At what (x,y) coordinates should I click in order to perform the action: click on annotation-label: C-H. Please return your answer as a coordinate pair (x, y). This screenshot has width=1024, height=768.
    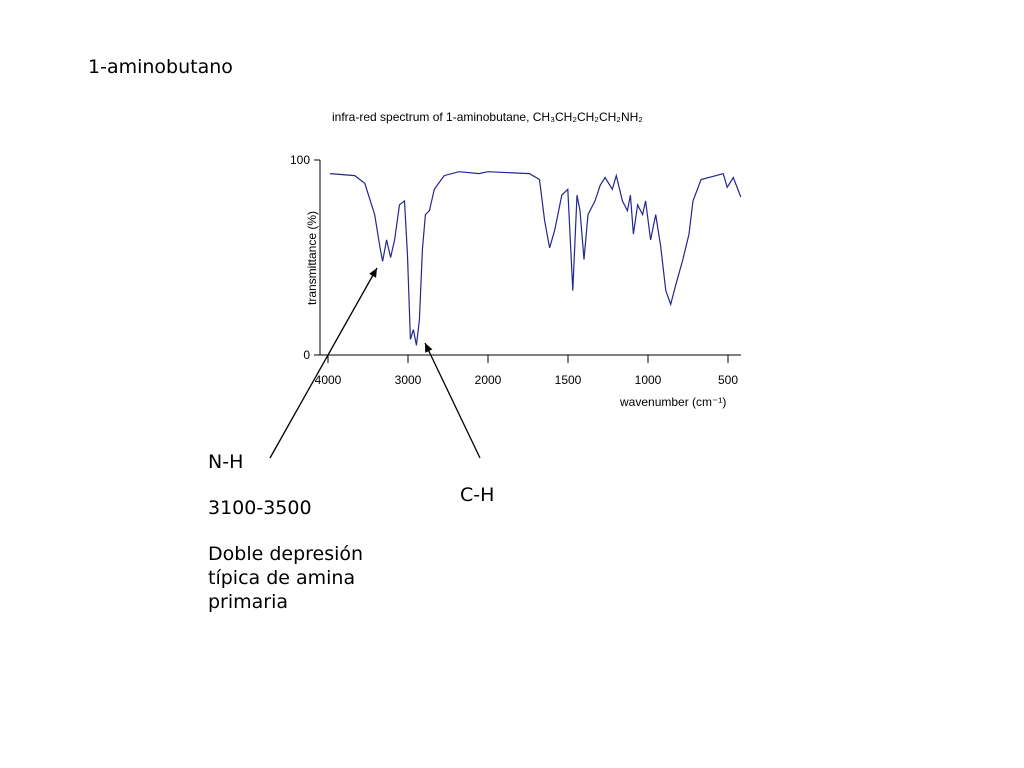
    Looking at the image, I should click on (477, 495).